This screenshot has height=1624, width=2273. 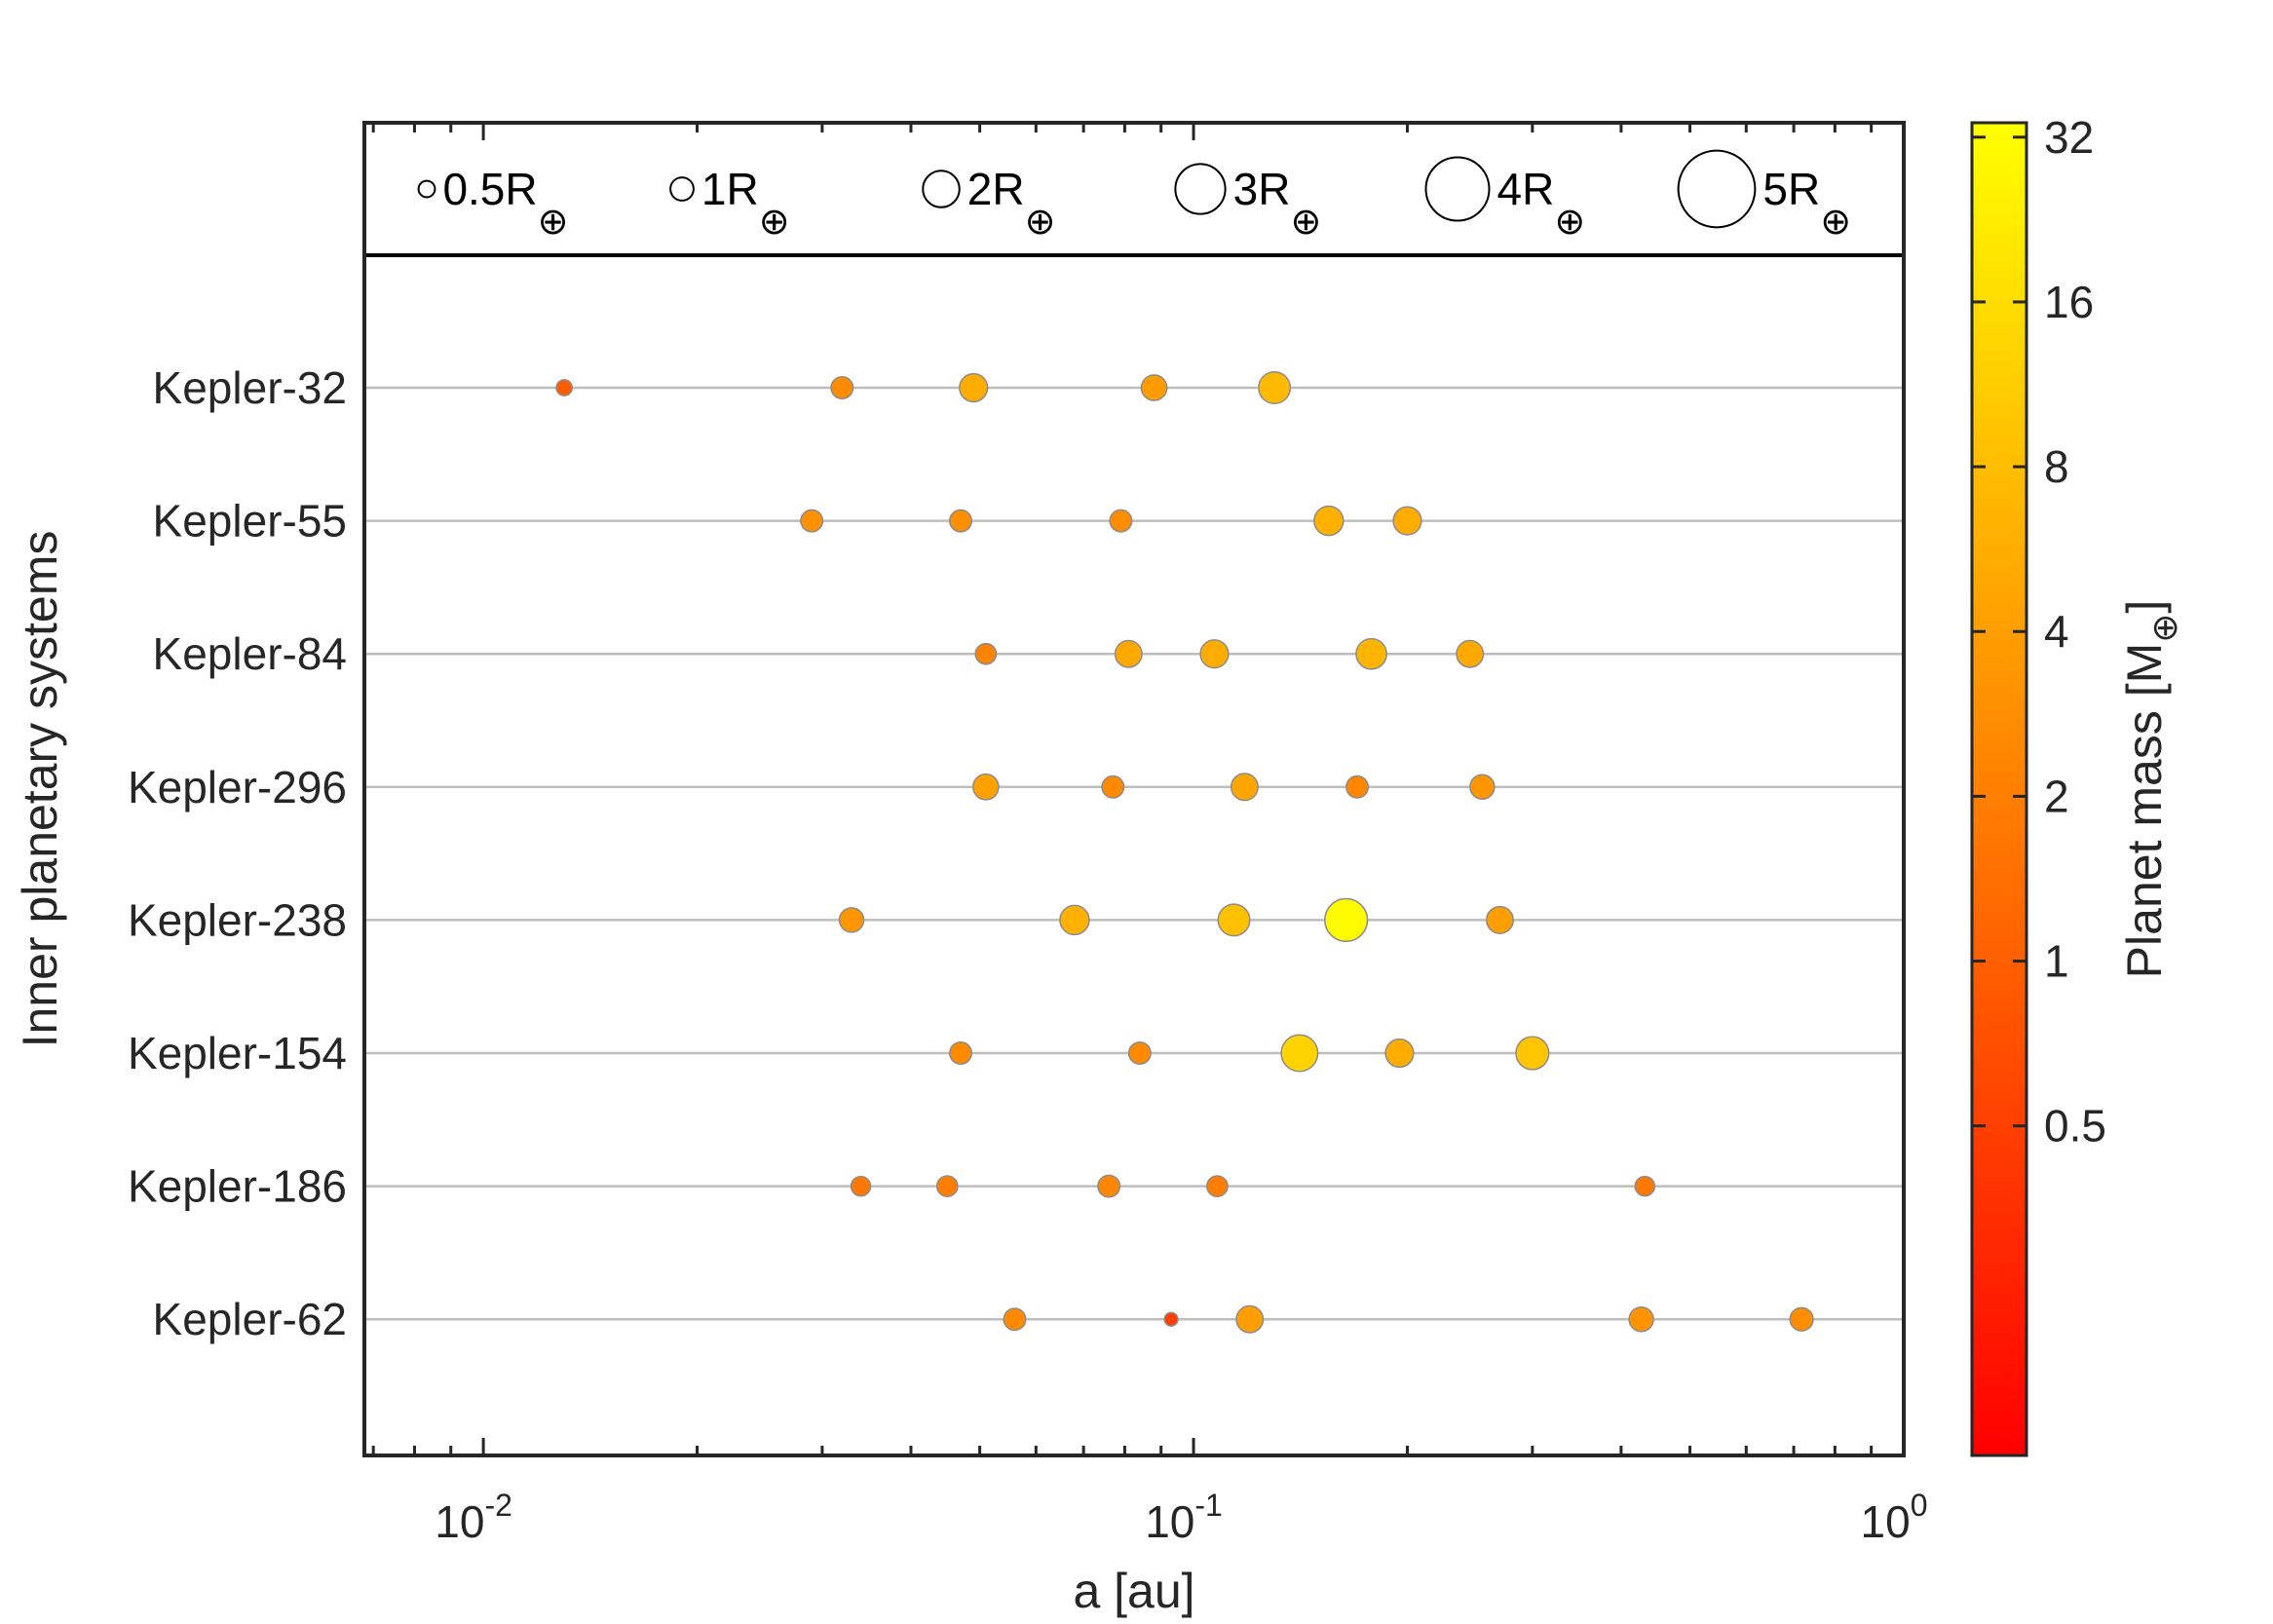 What do you see at coordinates (1277, 203) in the screenshot?
I see `legend-size-label: 3R⊕` at bounding box center [1277, 203].